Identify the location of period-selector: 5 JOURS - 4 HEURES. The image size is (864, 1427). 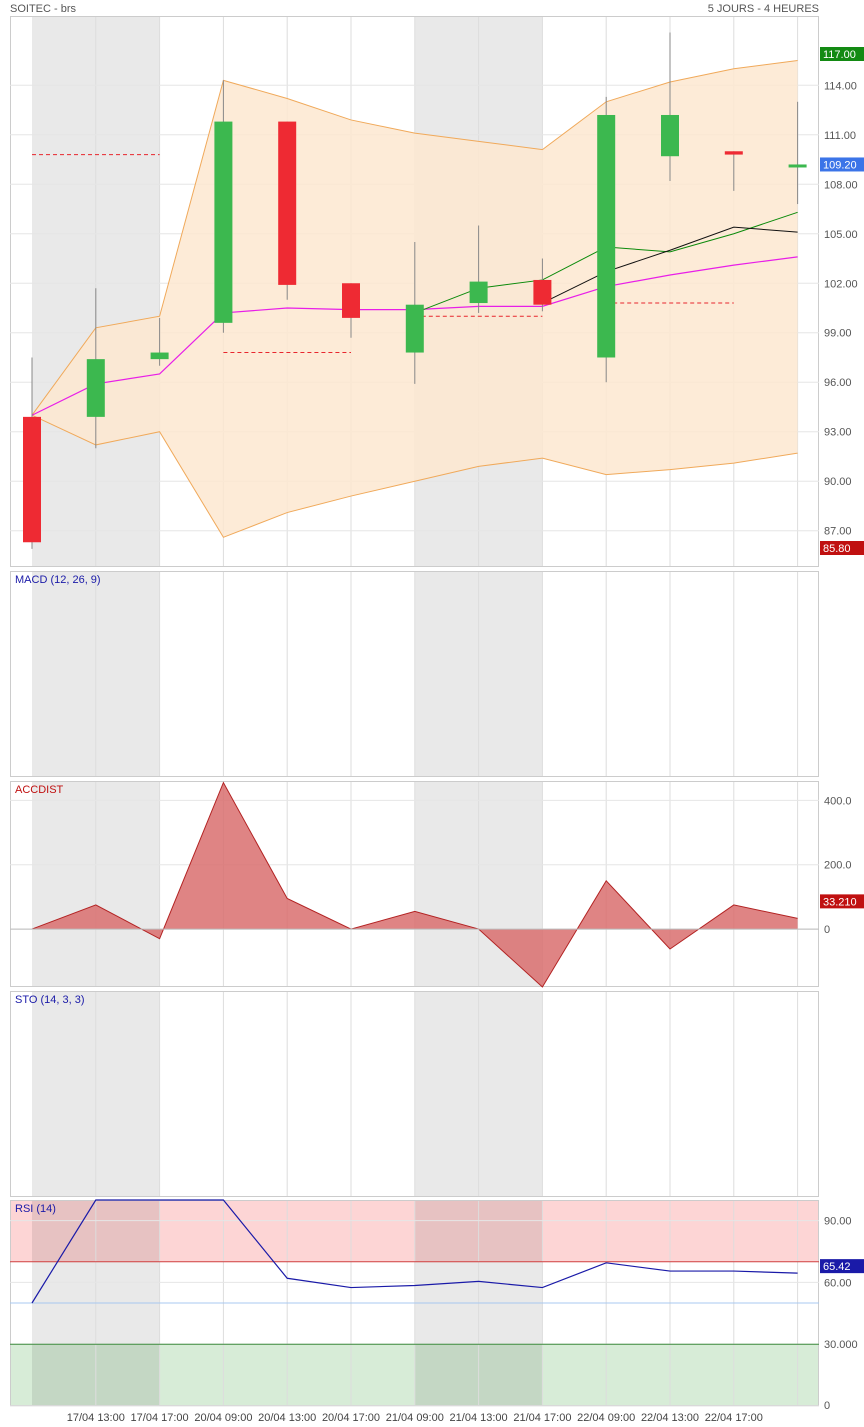
(763, 9).